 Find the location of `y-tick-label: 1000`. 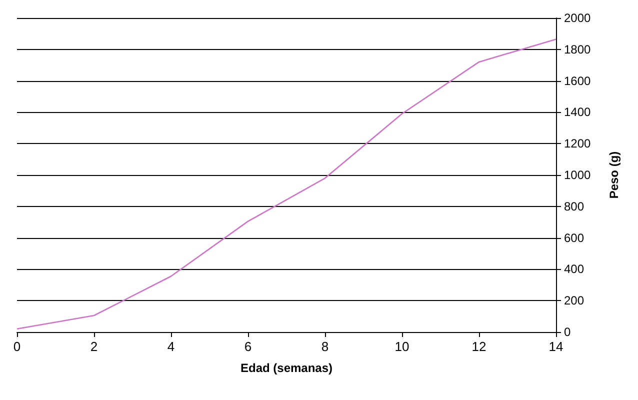

y-tick-label: 1000 is located at coordinates (578, 175).